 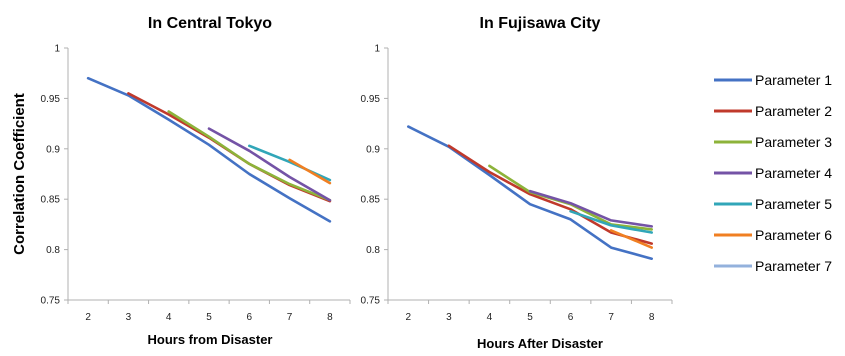 I want to click on legend-item: Parameter 4, so click(x=773, y=173).